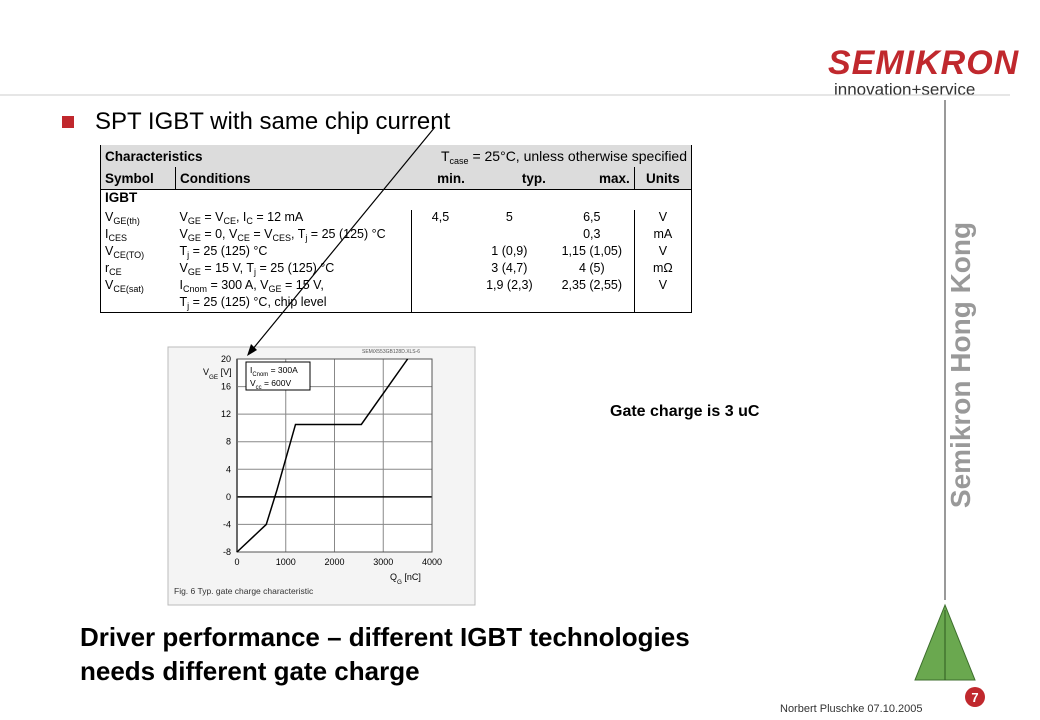 Image resolution: width=1040 pixels, height=720 pixels. I want to click on subscript: cc, so click(259, 388).